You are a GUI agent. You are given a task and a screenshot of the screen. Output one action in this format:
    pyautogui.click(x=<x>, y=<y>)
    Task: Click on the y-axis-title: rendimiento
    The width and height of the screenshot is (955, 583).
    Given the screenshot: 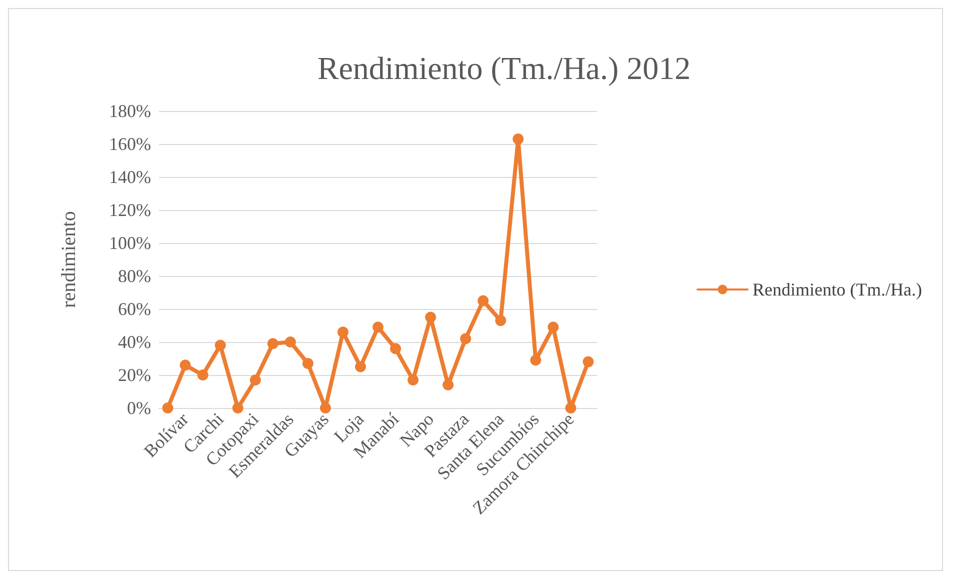 What is the action you would take?
    pyautogui.click(x=69, y=259)
    